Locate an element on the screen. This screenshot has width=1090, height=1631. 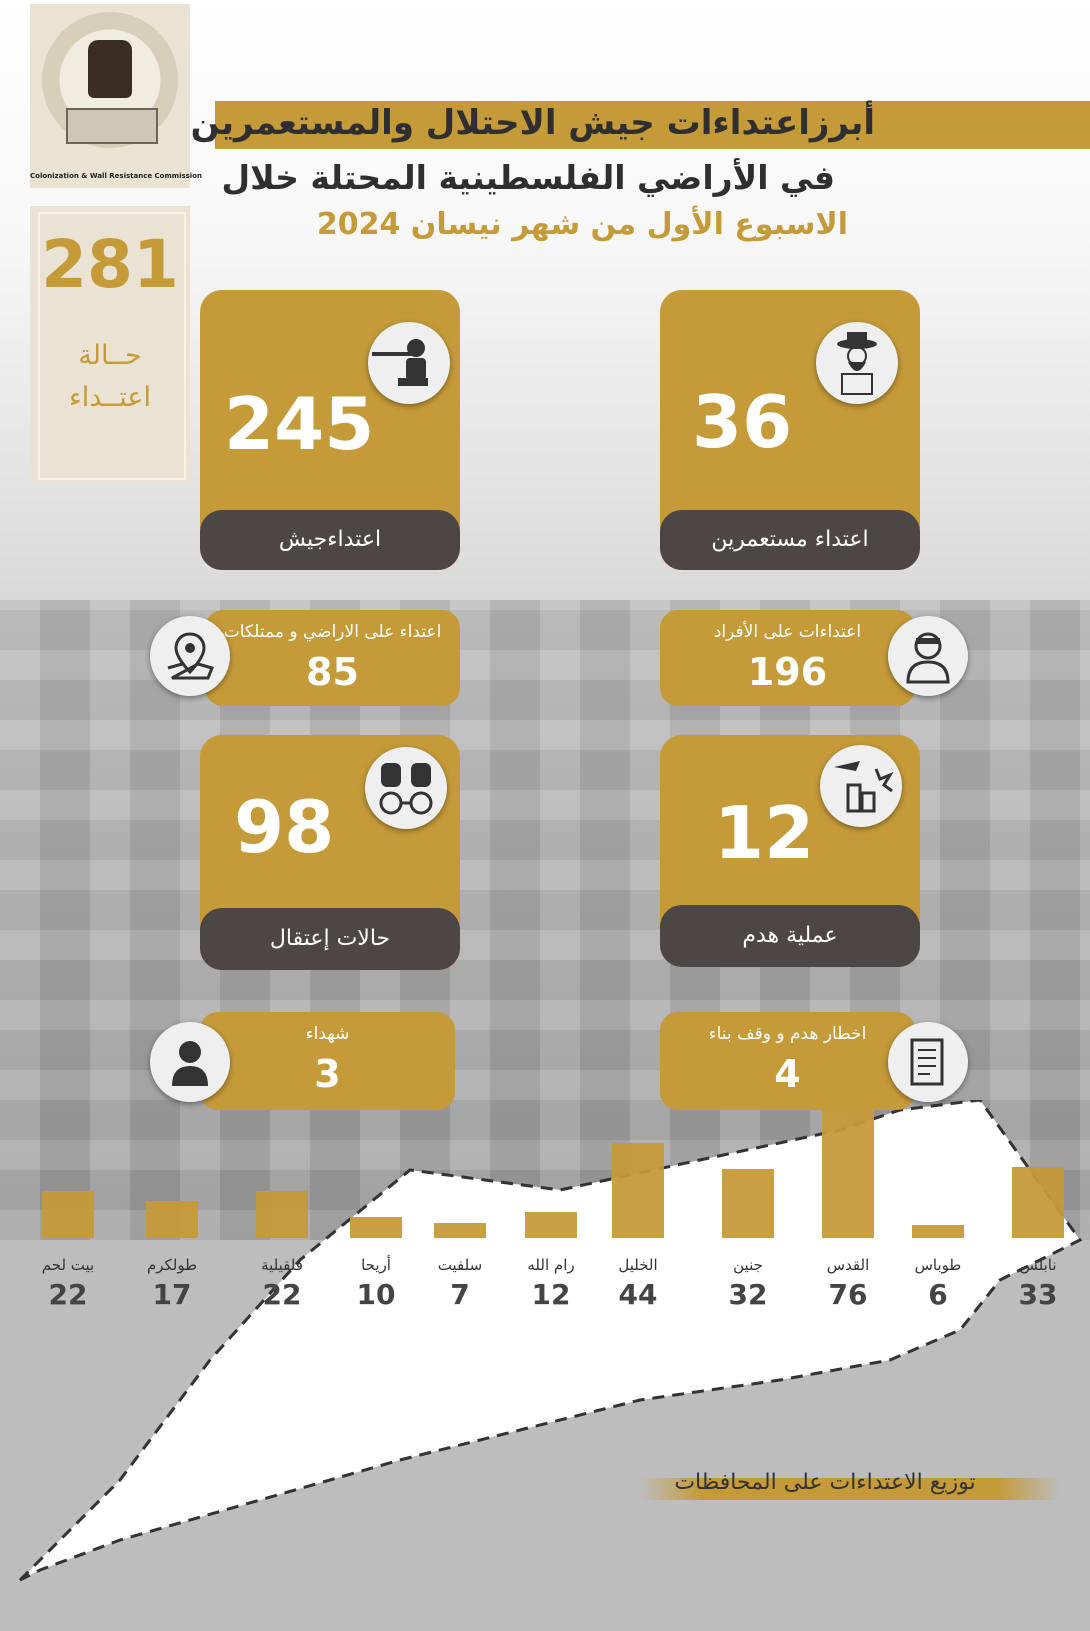
chart-category-label: طوباس is located at coordinates (938, 1265).